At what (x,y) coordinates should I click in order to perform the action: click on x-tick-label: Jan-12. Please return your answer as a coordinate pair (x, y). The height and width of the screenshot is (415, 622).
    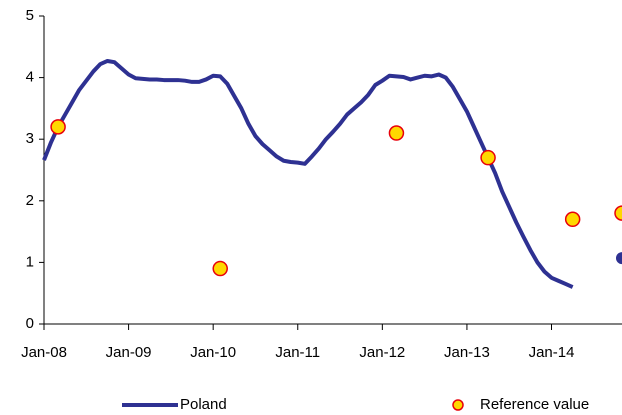
    Looking at the image, I should click on (382, 352).